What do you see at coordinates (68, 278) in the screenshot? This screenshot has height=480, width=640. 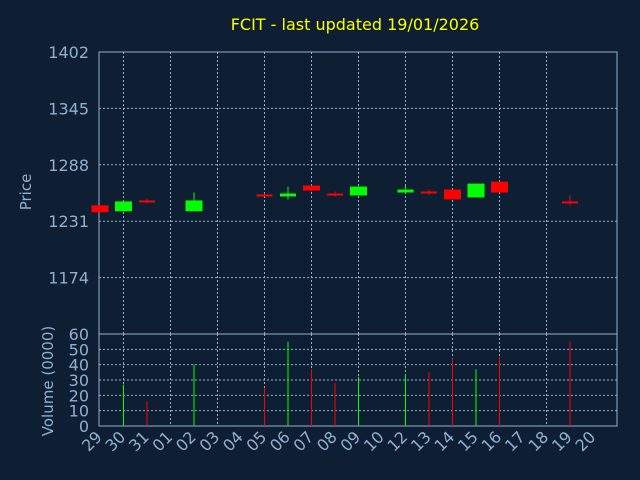 I see `price-y-tick-label: 1174` at bounding box center [68, 278].